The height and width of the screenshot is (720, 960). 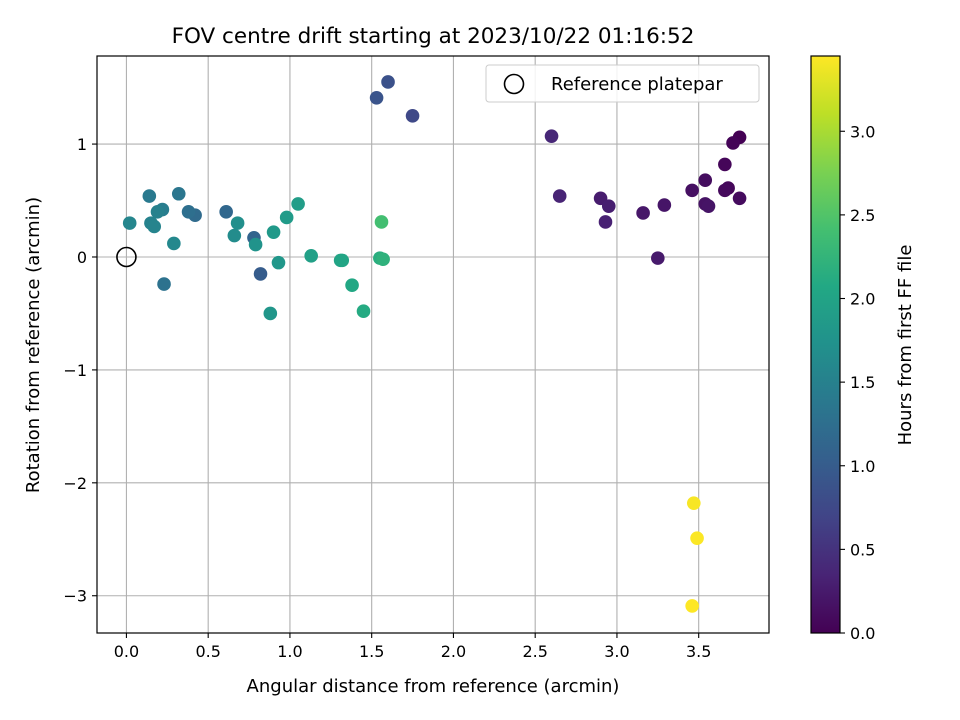 What do you see at coordinates (126, 651) in the screenshot?
I see `x-tick-label: 0.0` at bounding box center [126, 651].